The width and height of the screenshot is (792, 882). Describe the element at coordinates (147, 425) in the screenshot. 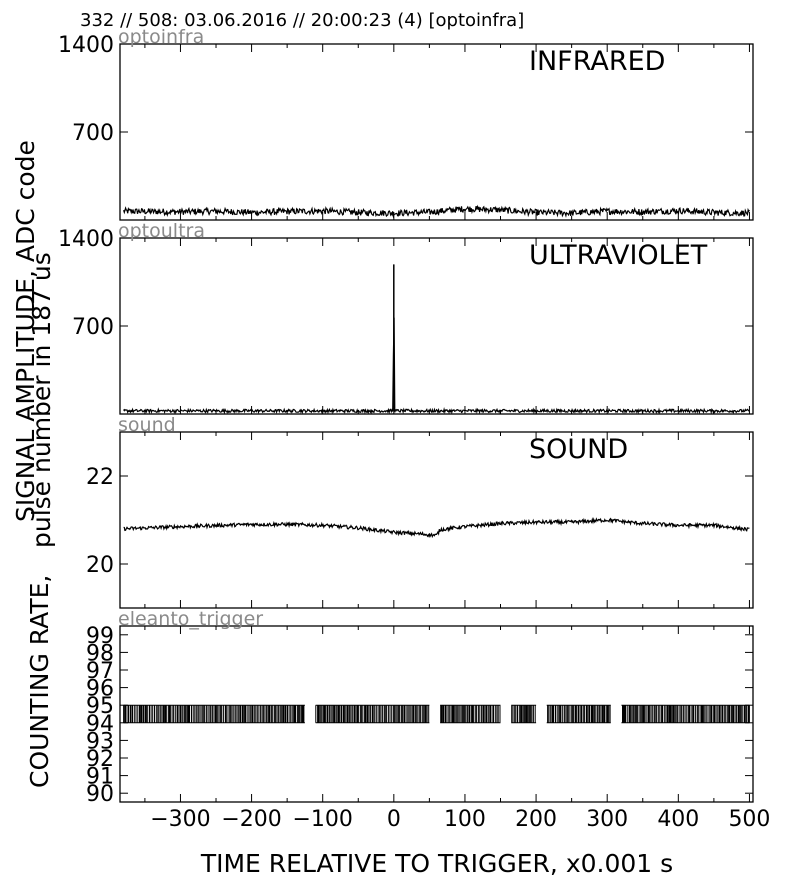

I see `channel-name: sound` at that location.